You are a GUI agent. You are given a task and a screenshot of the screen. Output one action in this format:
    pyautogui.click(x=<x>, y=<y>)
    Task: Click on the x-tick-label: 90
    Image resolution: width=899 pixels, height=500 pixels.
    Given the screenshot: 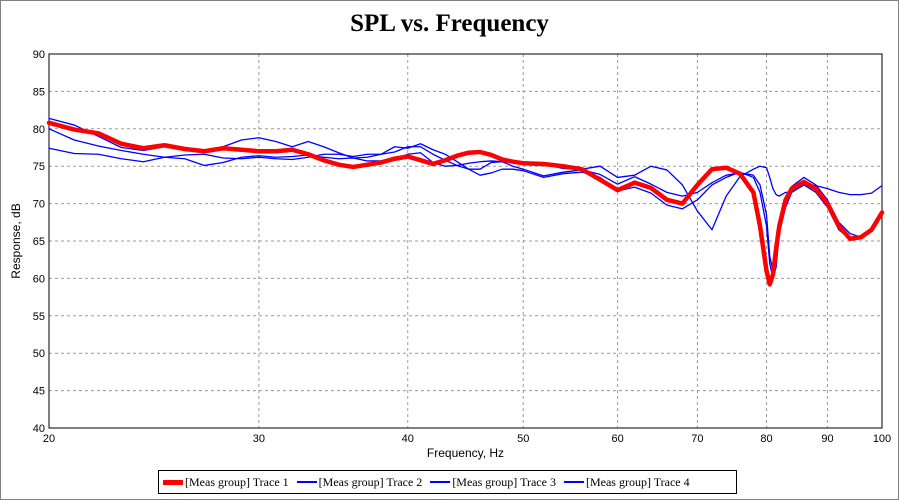 What is the action you would take?
    pyautogui.click(x=827, y=439)
    